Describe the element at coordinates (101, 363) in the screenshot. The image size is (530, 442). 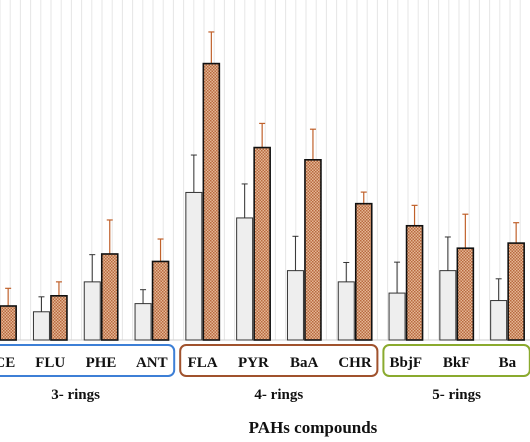
I see `category-tick-label: PHE` at that location.